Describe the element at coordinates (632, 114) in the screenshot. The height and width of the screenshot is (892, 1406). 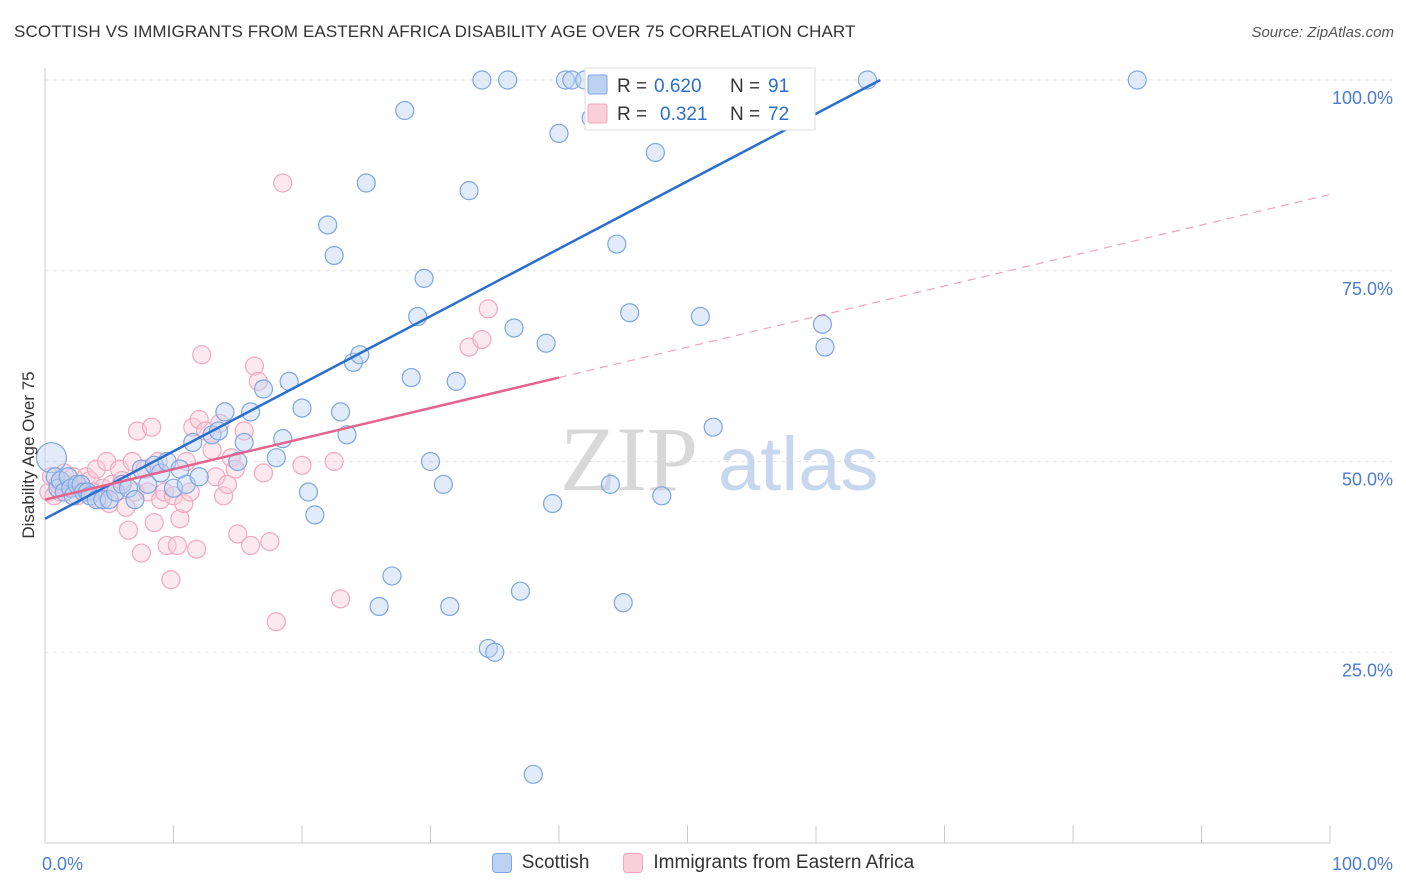
I see `legend-r-label-eastern-africa: R =` at that location.